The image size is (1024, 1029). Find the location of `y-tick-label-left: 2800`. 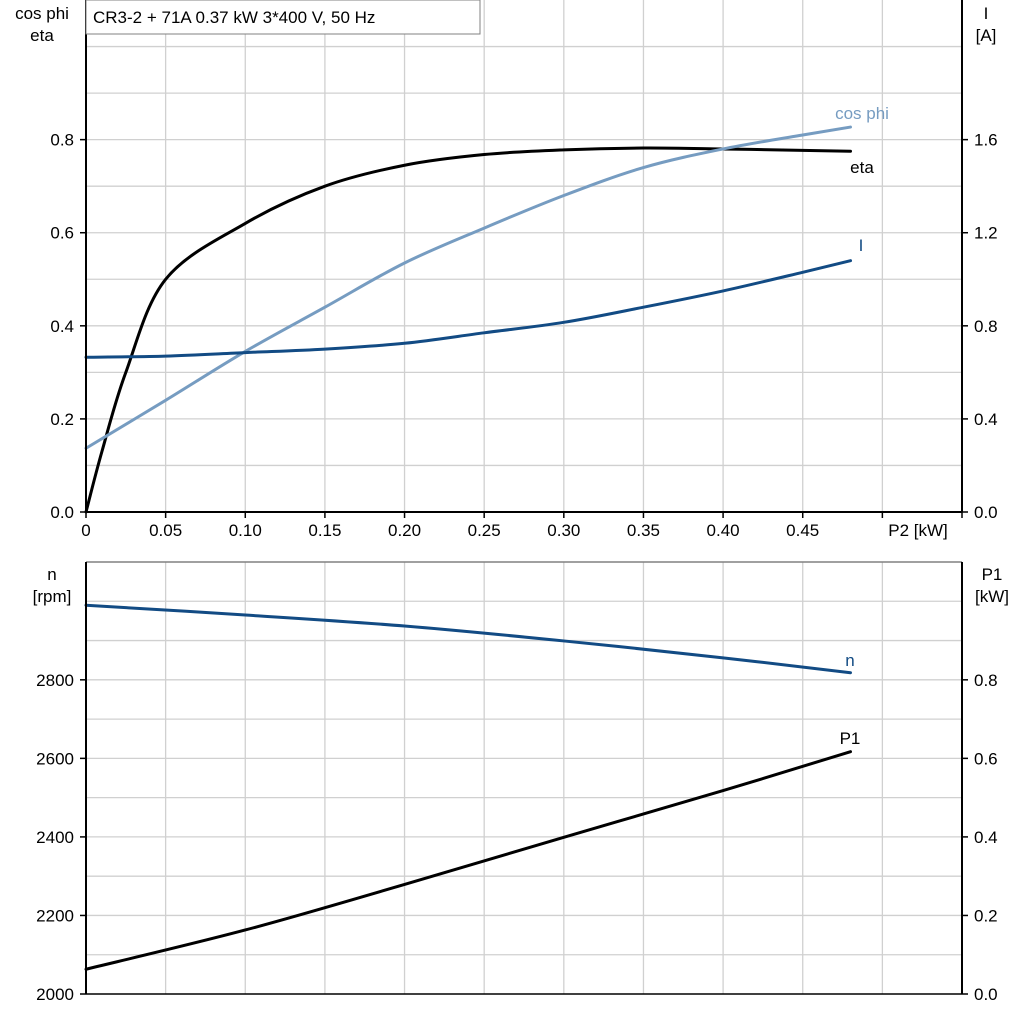

y-tick-label-left: 2800 is located at coordinates (55, 680).